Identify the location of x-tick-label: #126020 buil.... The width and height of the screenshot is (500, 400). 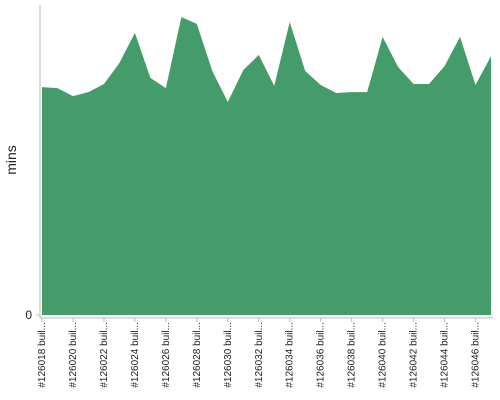
(73, 355).